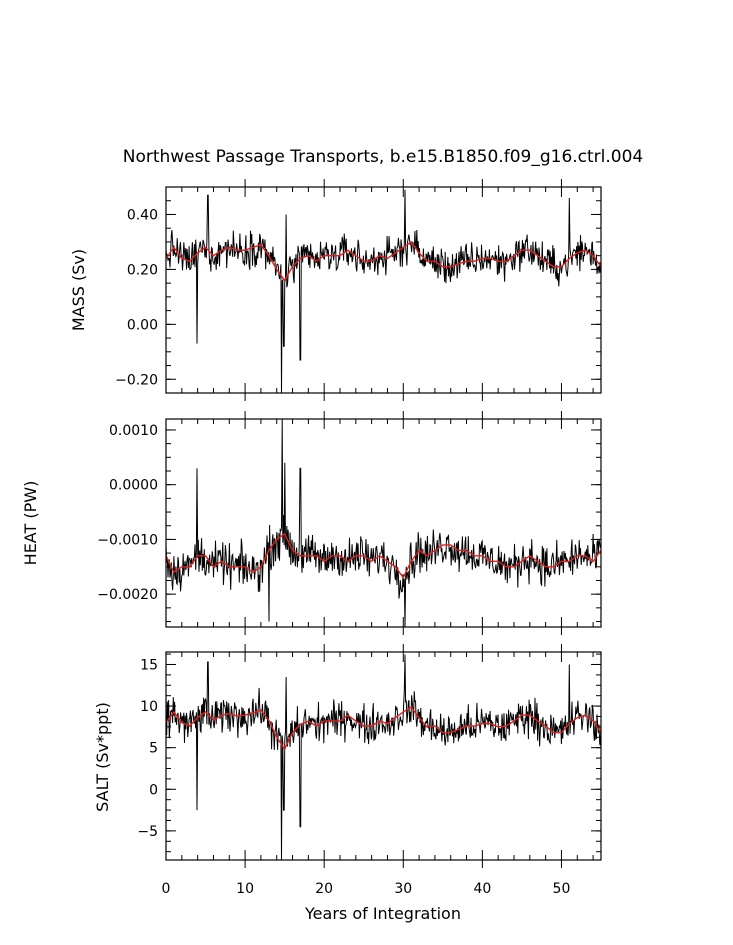 This screenshot has height=945, width=733. Describe the element at coordinates (133, 486) in the screenshot. I see `heat-ytick-label: 0.0000` at that location.